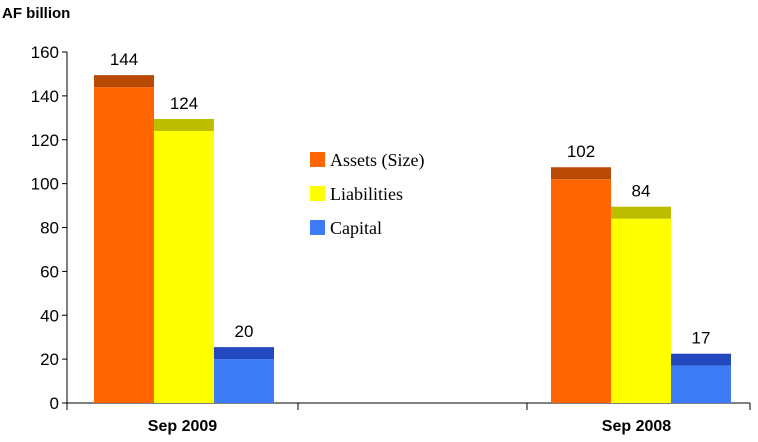 The image size is (758, 442). I want to click on x-category-labels: Sep 2009 Sep 2008, so click(409, 426).